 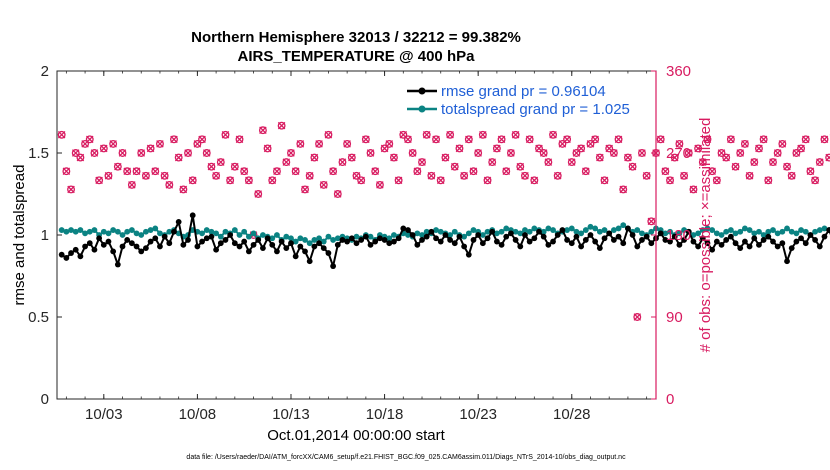 I want to click on y-tick-label-left: 1.5, so click(x=38, y=153).